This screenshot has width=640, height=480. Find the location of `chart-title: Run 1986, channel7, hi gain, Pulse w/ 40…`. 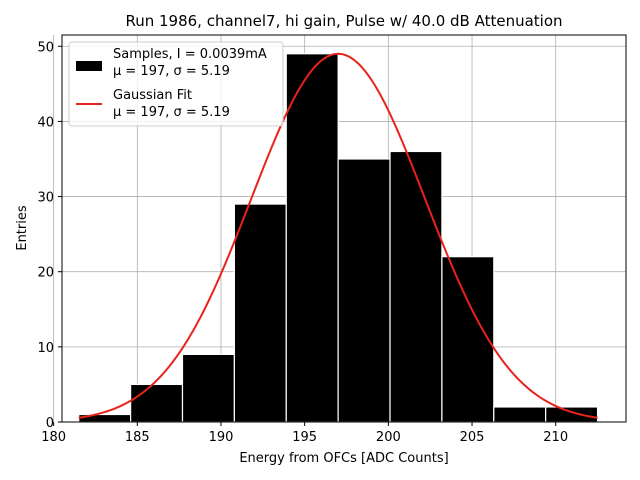

chart-title: Run 1986, channel7, hi gain, Pulse w/ 40… is located at coordinates (343, 21).